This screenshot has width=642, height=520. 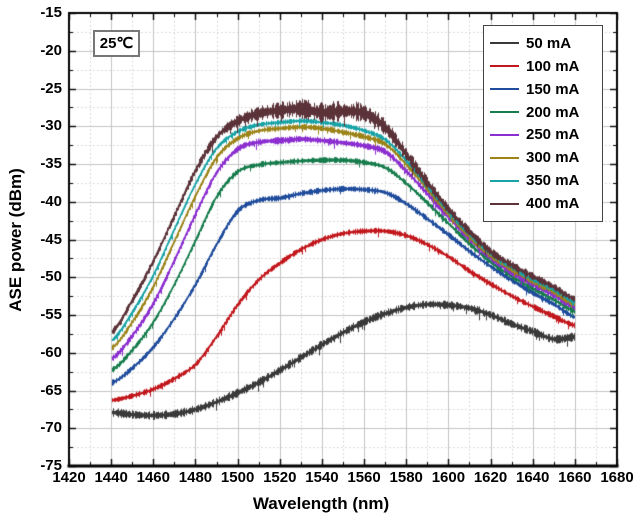 I want to click on x-tick-label: 1480, so click(x=195, y=477).